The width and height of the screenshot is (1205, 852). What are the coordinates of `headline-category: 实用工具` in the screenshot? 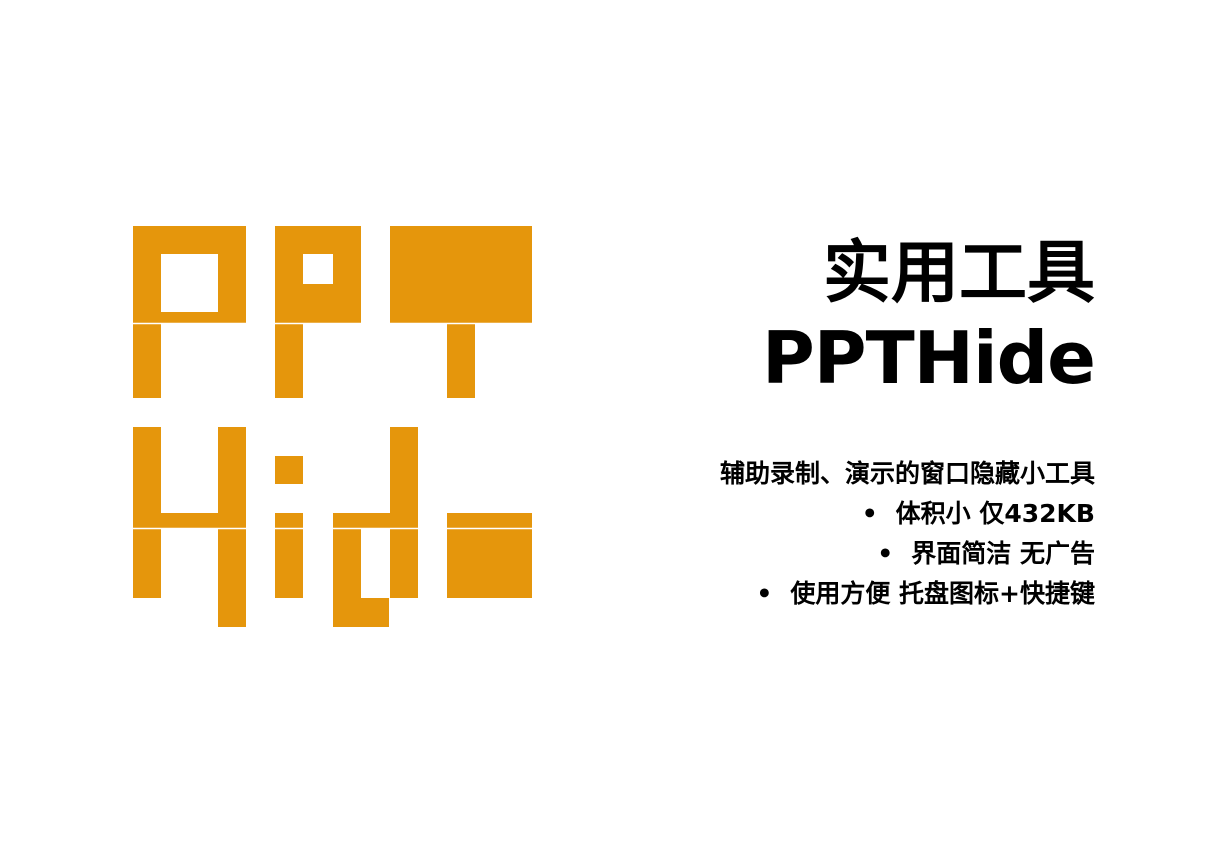 It's located at (958, 273).